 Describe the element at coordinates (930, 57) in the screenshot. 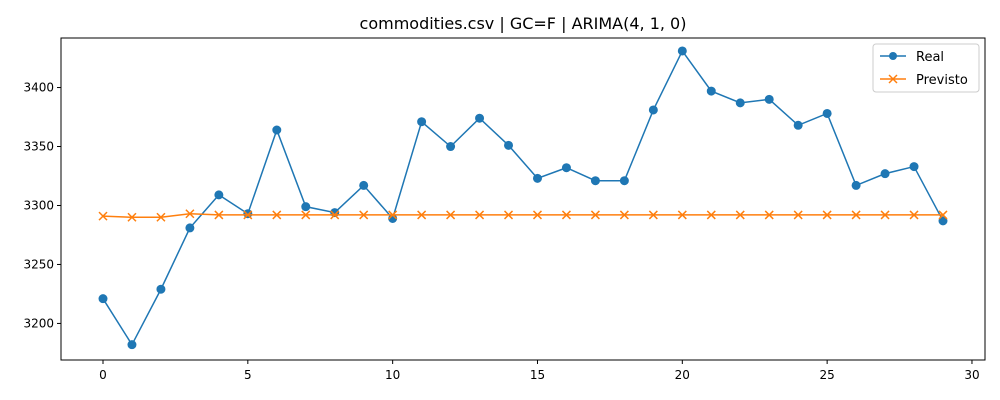

I see `legend-label: Real` at that location.